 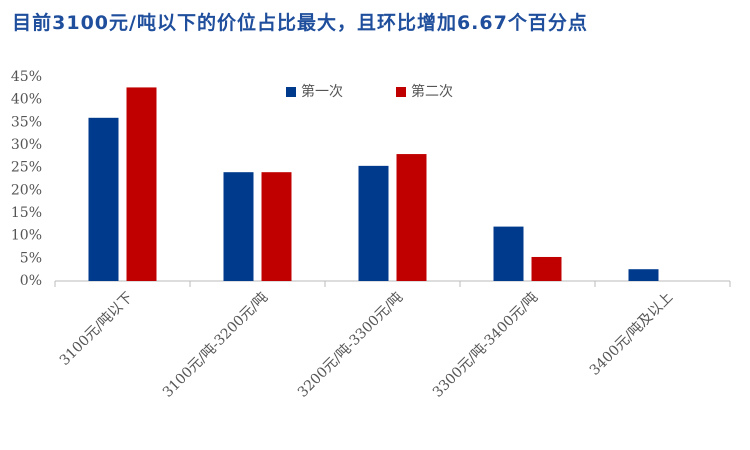 I want to click on y-tick-label: 35%, so click(x=26, y=122).